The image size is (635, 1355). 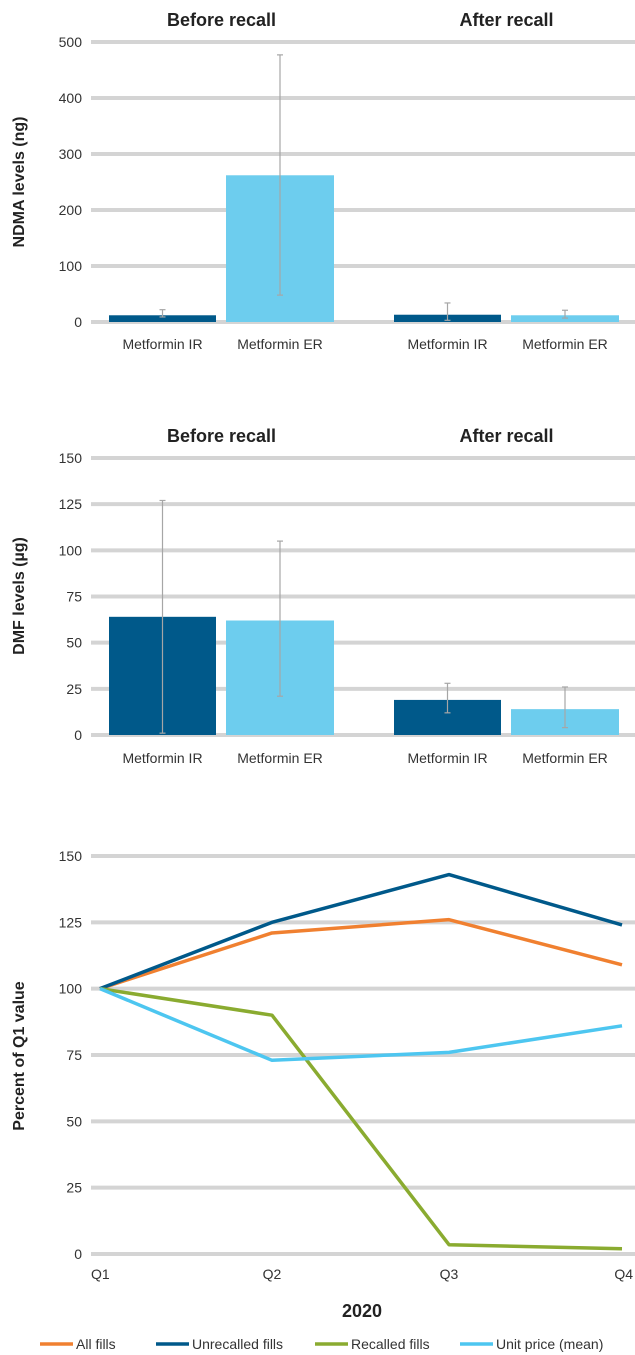 What do you see at coordinates (96, 1344) in the screenshot?
I see `legend-label: All fills` at bounding box center [96, 1344].